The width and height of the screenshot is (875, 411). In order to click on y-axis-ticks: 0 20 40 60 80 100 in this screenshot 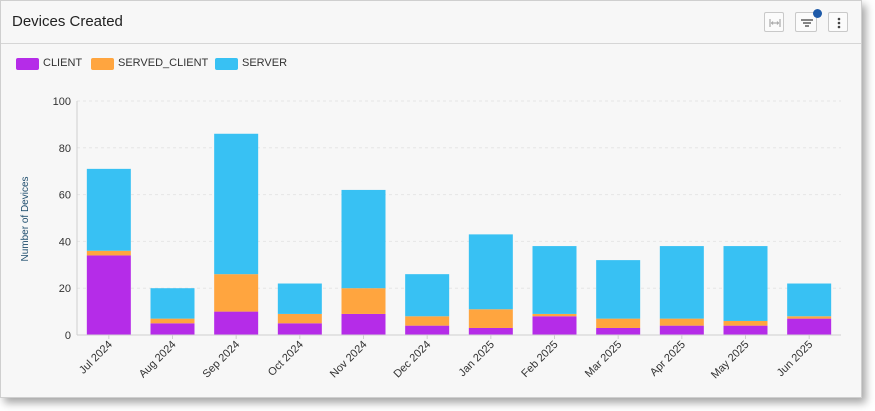, I will do `click(62, 219)`.